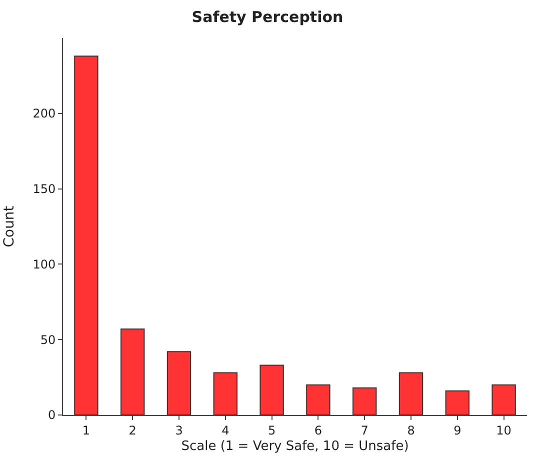  Describe the element at coordinates (411, 430) in the screenshot. I see `x-tick-label: 8` at that location.